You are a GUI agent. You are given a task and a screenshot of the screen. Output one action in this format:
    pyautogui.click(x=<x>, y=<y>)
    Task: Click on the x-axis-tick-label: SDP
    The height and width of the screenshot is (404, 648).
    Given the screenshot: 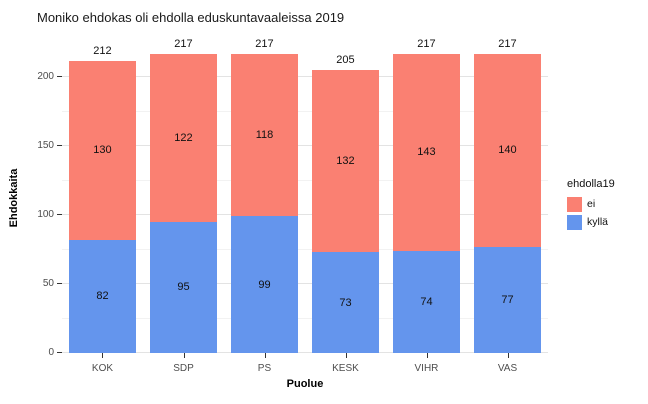 What is the action you would take?
    pyautogui.click(x=183, y=368)
    